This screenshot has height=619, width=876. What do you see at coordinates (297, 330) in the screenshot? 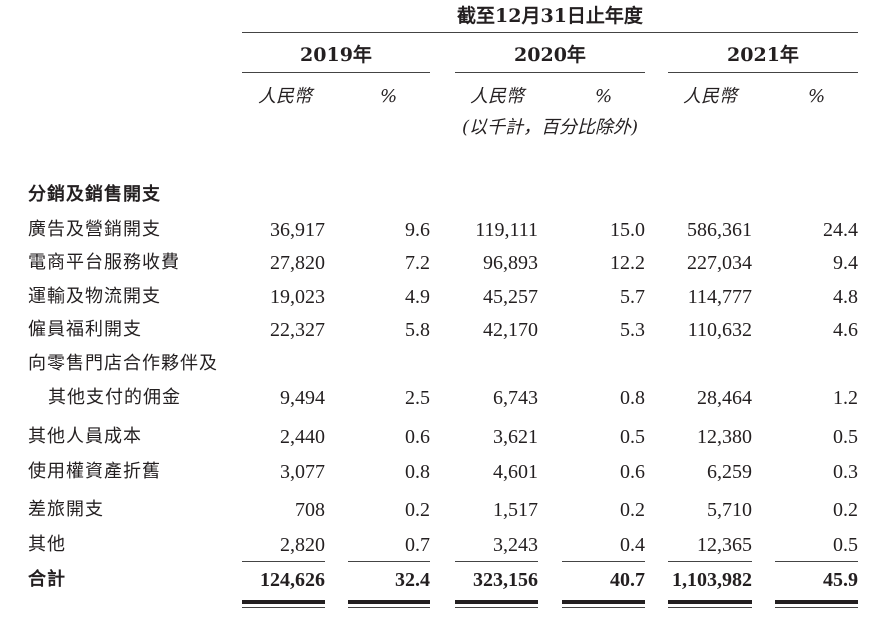
I see `cell-value: 22,327` at bounding box center [297, 330].